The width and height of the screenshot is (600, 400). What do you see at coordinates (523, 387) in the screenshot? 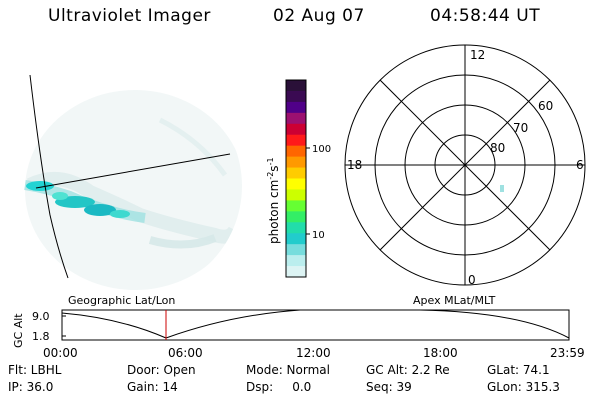
I see `glon-info: GLon: 315.3` at bounding box center [523, 387].